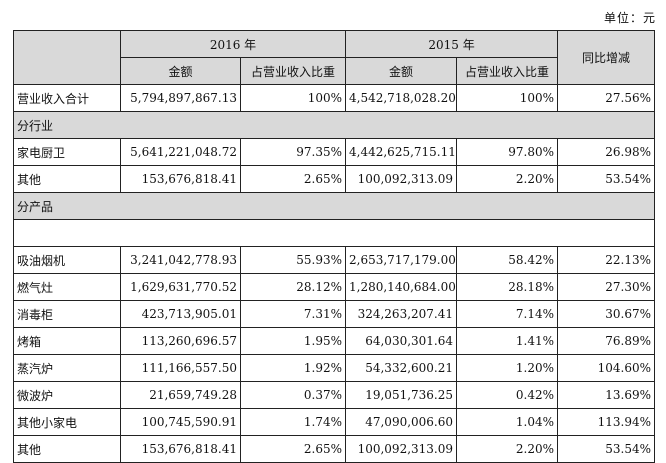 The height and width of the screenshot is (463, 666). Describe the element at coordinates (507, 341) in the screenshot. I see `ratio-2015: 1.41%` at that location.